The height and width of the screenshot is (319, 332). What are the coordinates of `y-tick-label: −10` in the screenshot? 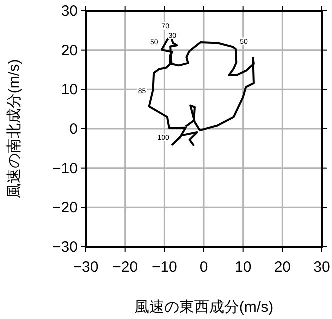 It's located at (65, 169).